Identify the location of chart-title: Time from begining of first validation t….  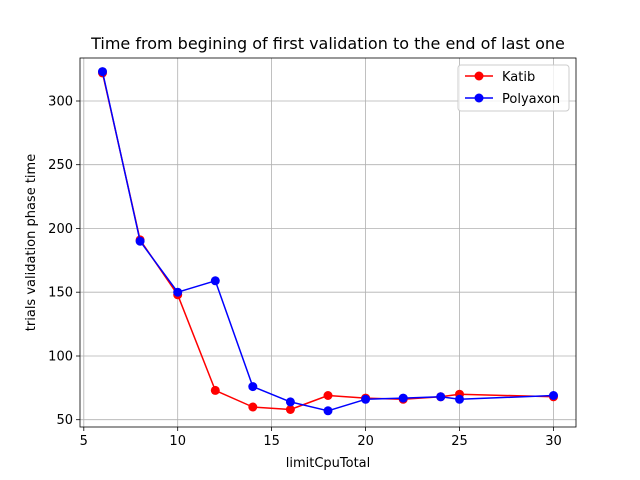
(327, 43).